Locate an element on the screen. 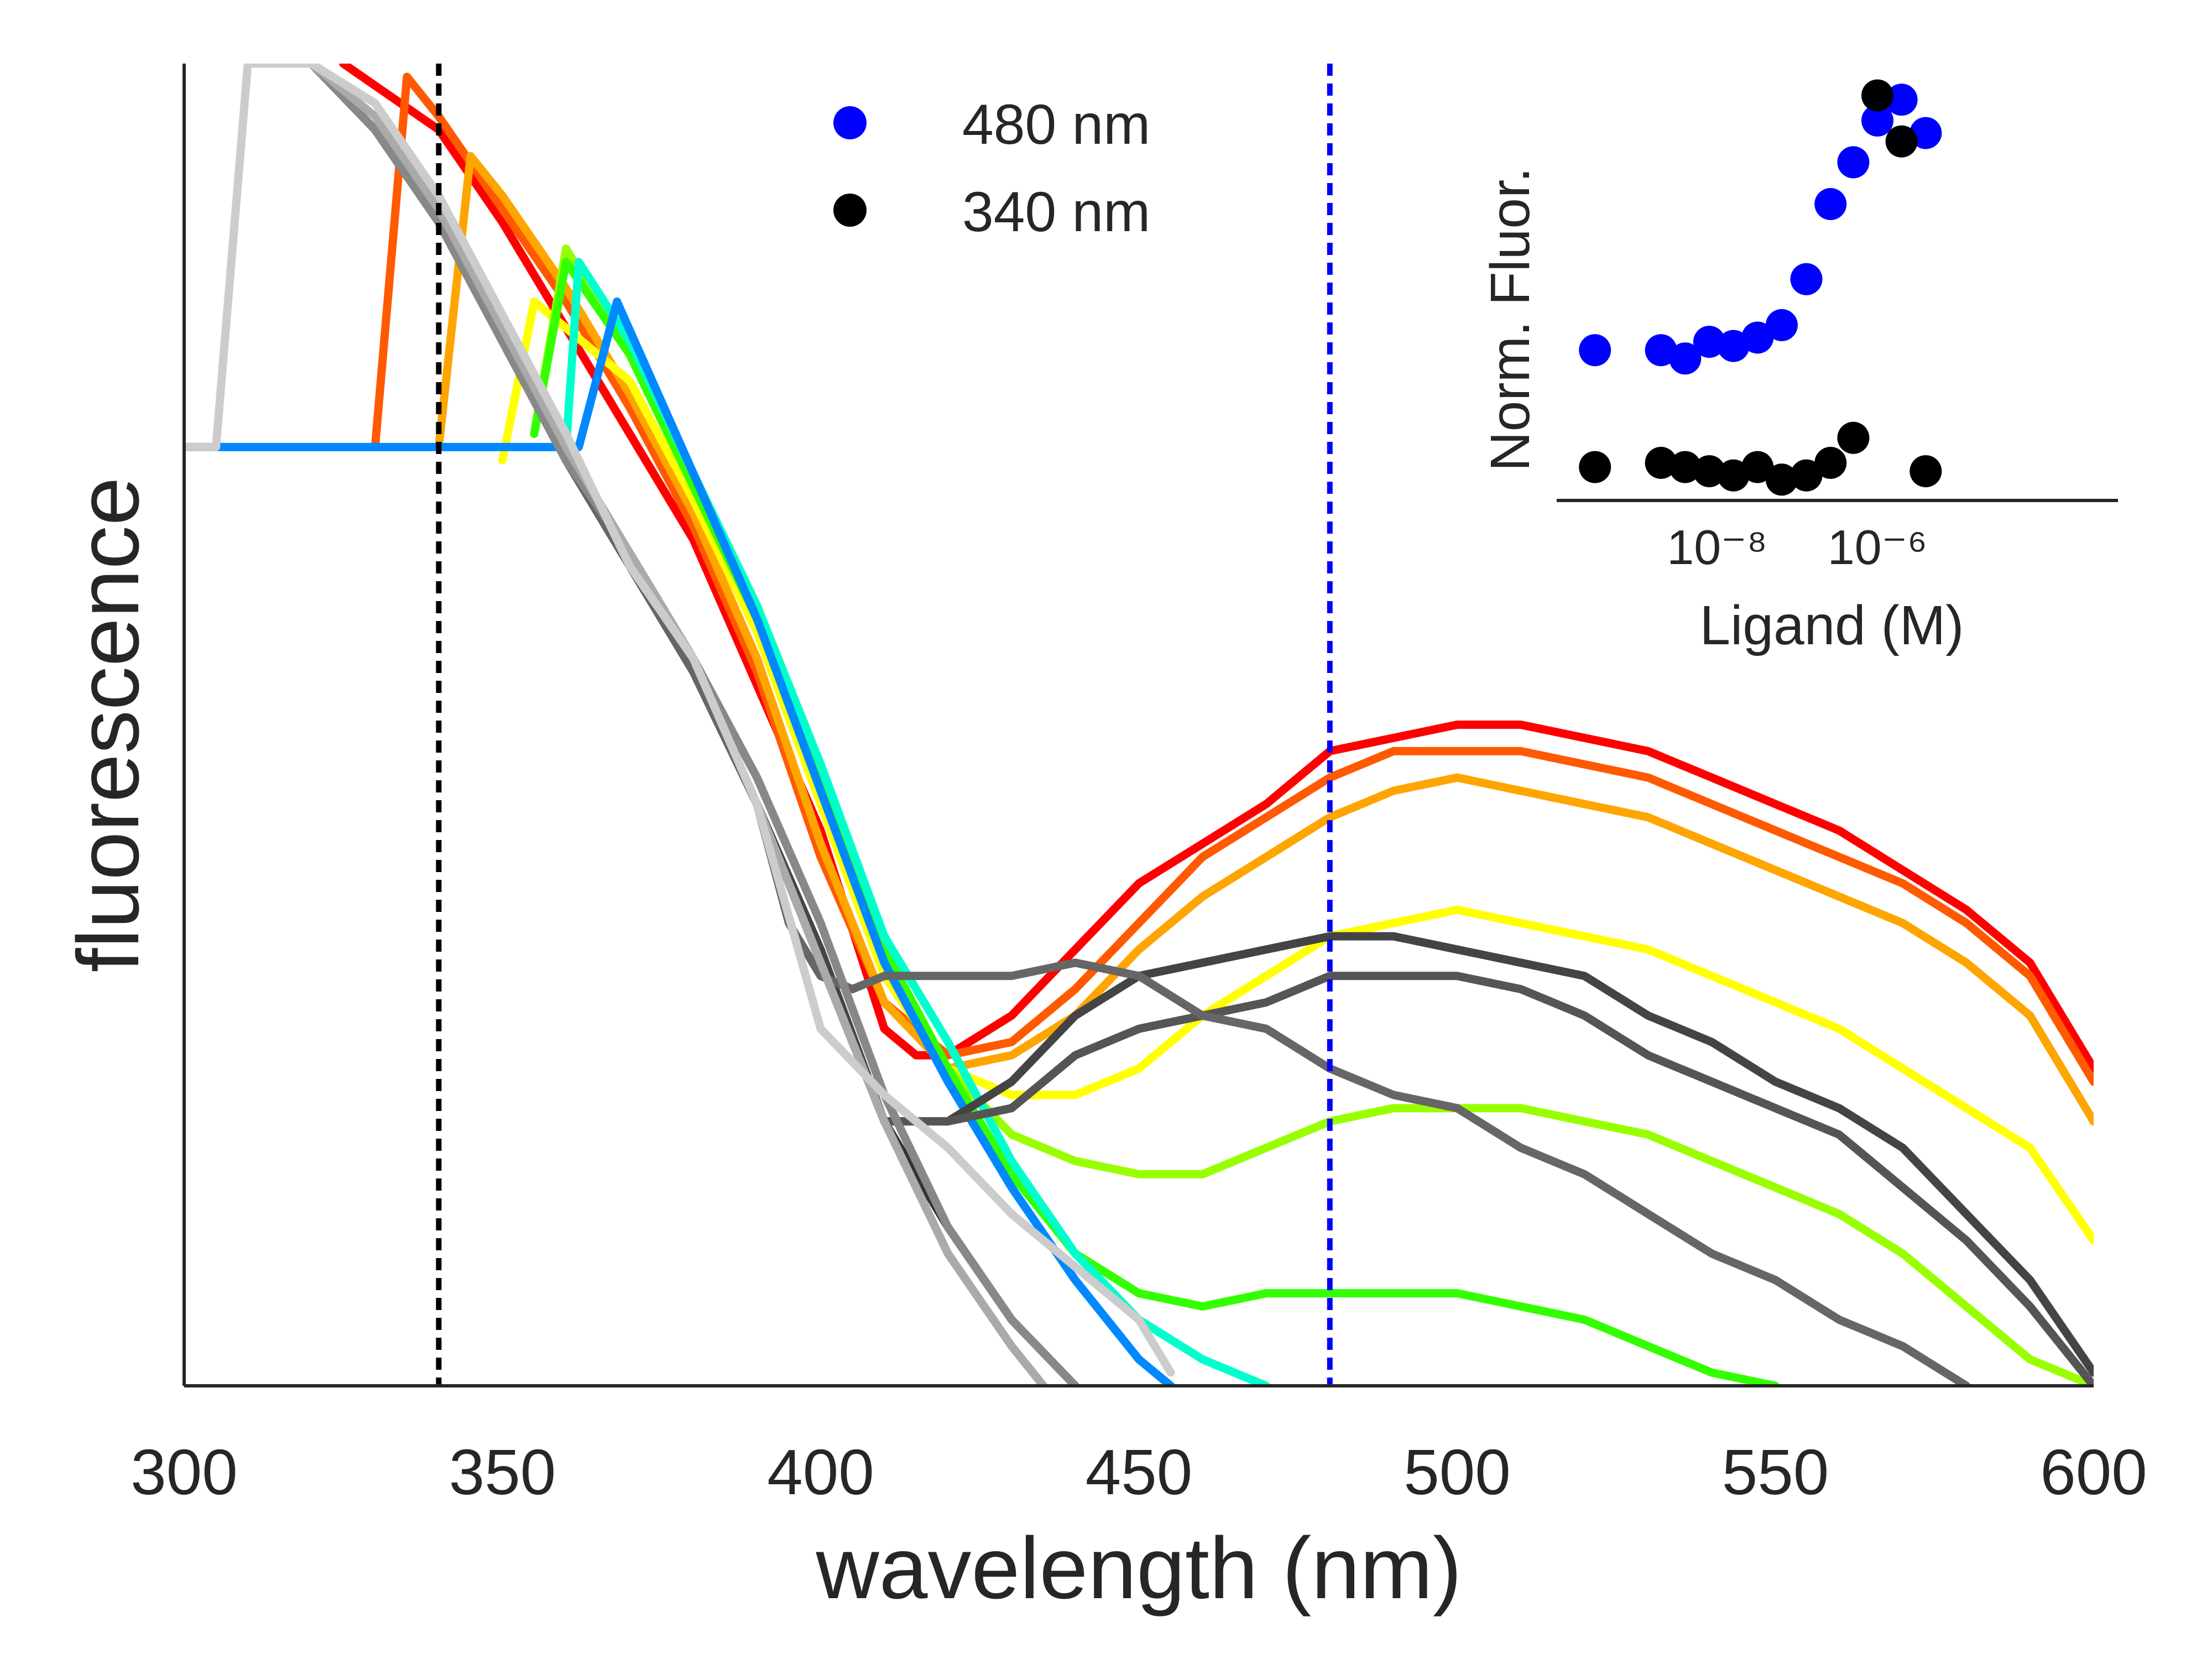  legend-label: 480 nm is located at coordinates (1056, 125).